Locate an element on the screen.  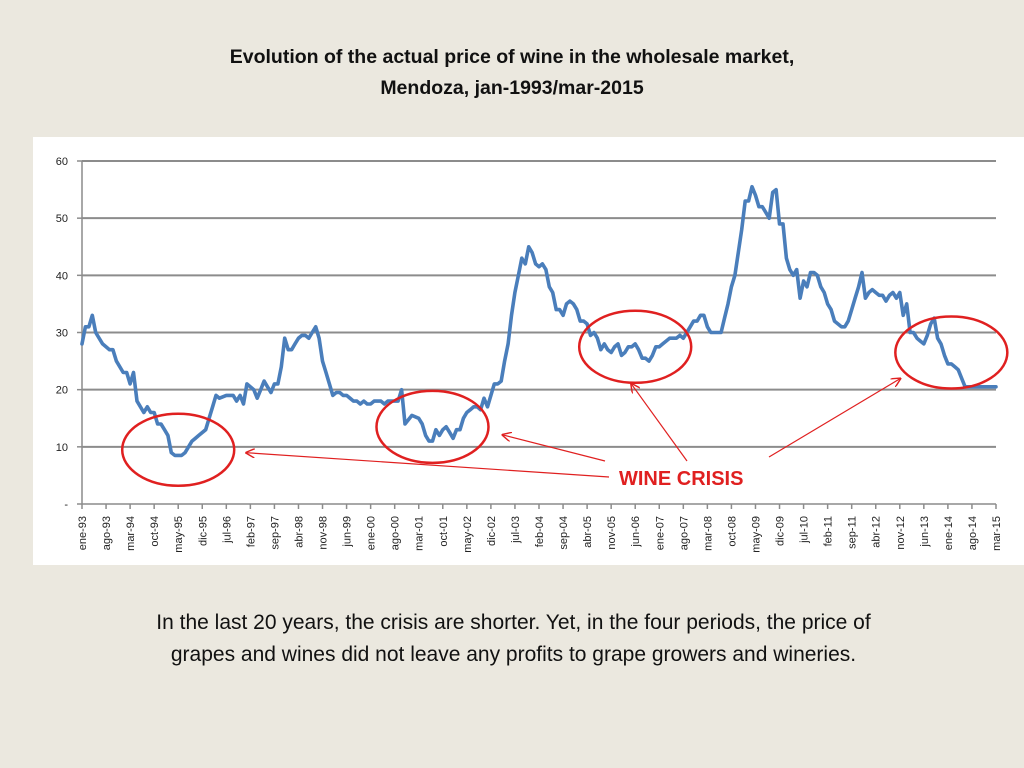
x-tick-label: mar-15 is located at coordinates (997, 533).